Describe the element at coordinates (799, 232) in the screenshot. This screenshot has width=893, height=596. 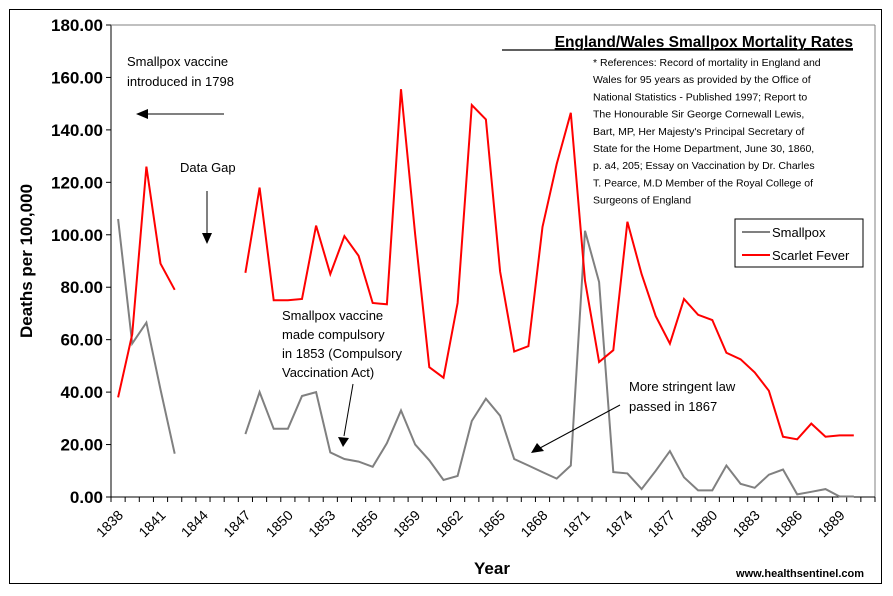
I see `legend-label-smallpox: Smallpox` at that location.